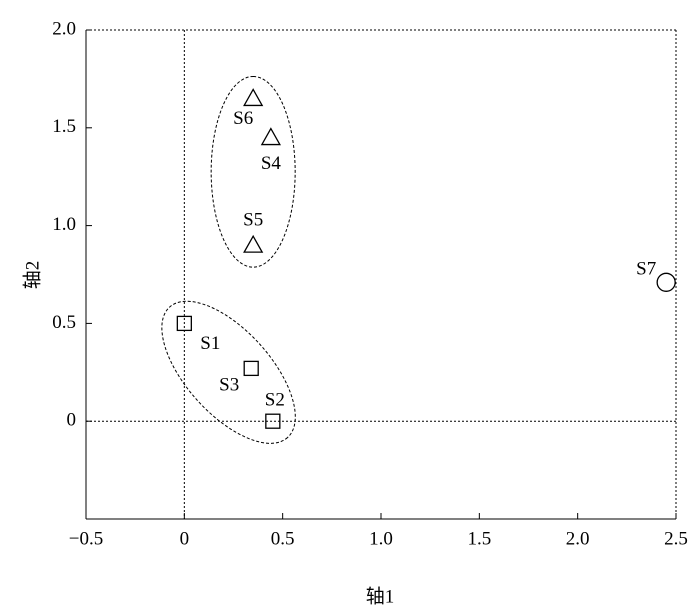 Image resolution: width=700 pixels, height=612 pixels. What do you see at coordinates (185, 538) in the screenshot?
I see `x-tick-label: 0` at bounding box center [185, 538].